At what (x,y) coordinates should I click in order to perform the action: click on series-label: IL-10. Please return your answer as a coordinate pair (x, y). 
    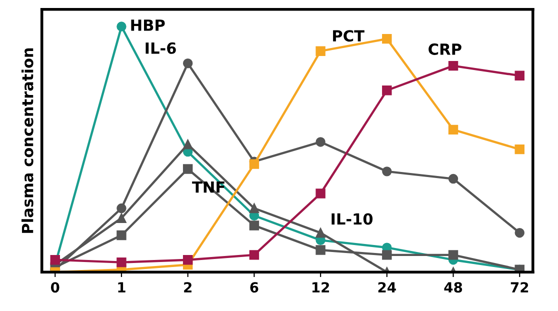
    Looking at the image, I should click on (352, 219).